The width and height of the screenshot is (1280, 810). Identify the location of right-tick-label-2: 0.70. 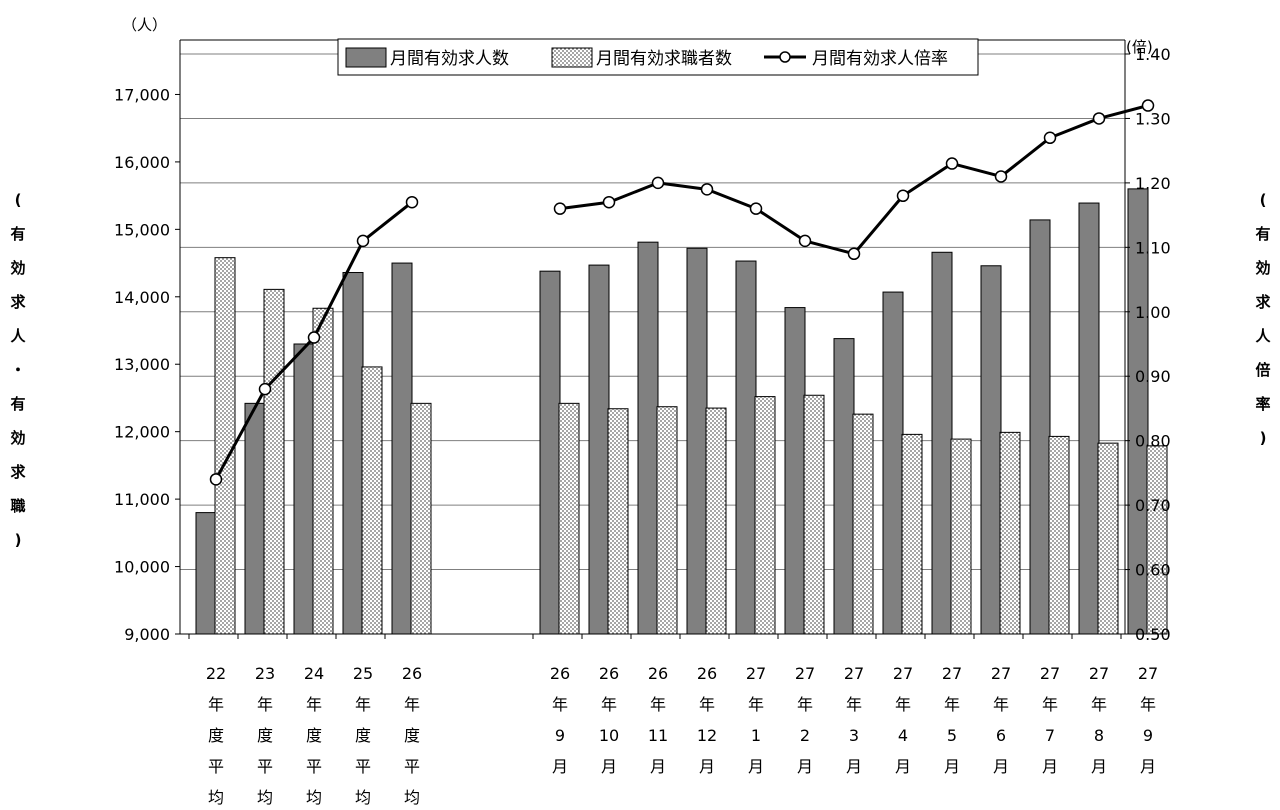
(1153, 505).